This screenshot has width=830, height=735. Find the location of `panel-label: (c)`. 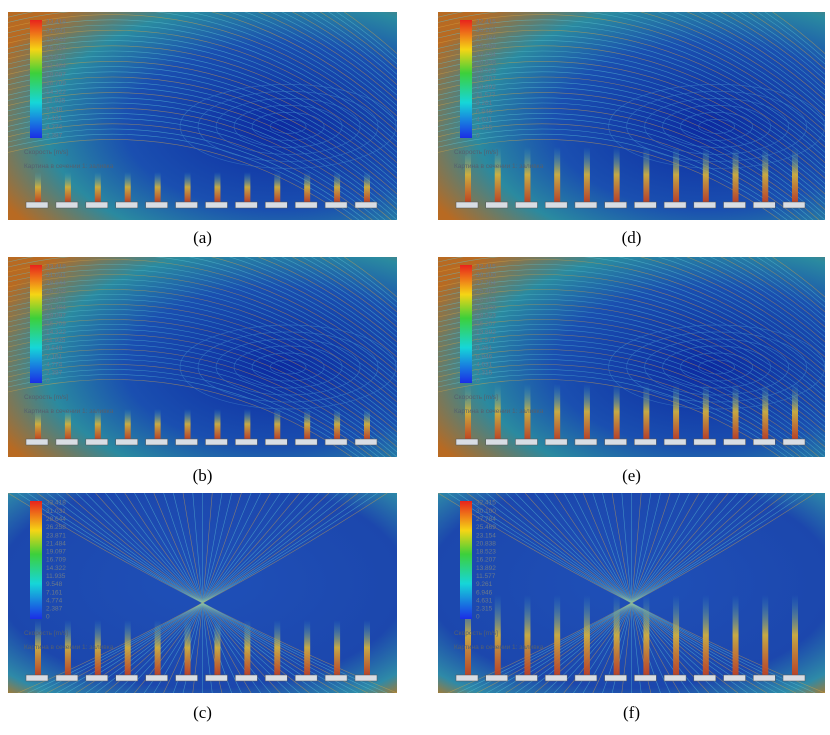

panel-label: (c) is located at coordinates (202, 712).